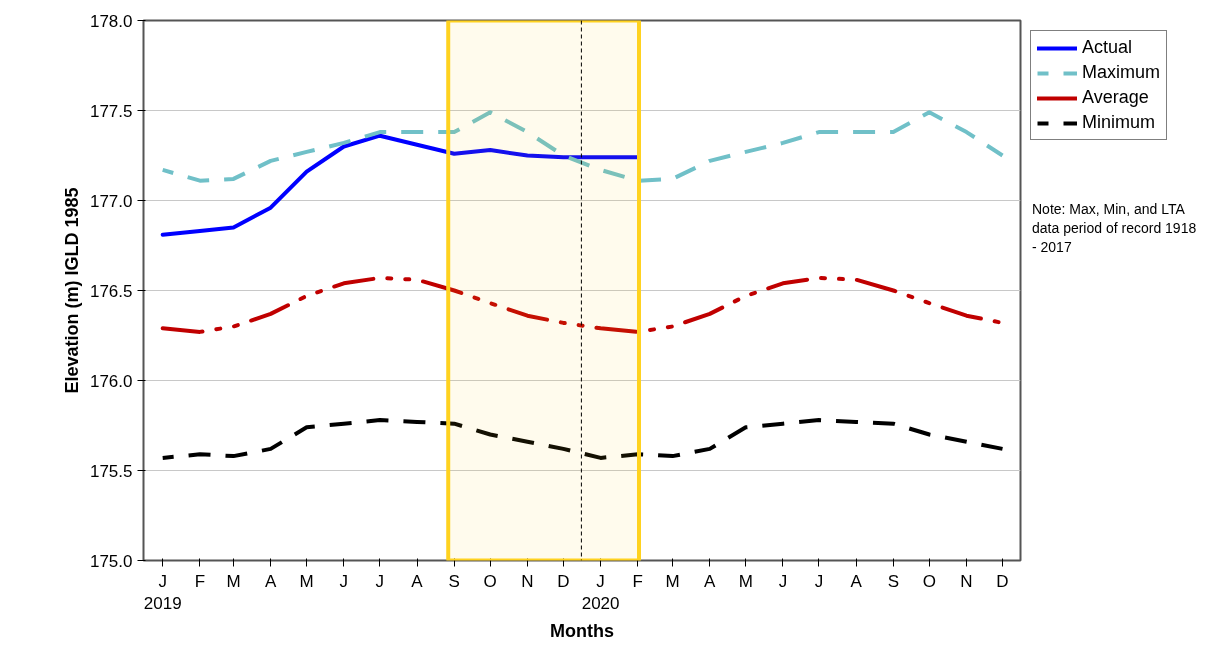 This screenshot has height=662, width=1205. What do you see at coordinates (1114, 228) in the screenshot?
I see `text: Note: Max, Min, and LTA data period of record 1918 - 2017` at bounding box center [1114, 228].